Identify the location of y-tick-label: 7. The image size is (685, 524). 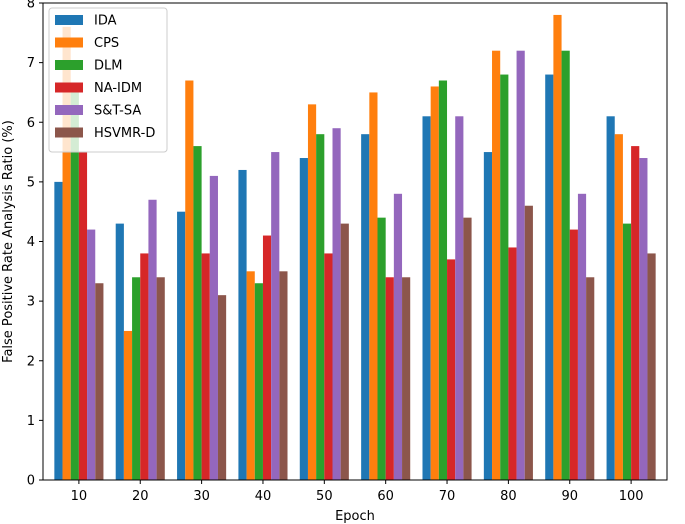
(31, 63).